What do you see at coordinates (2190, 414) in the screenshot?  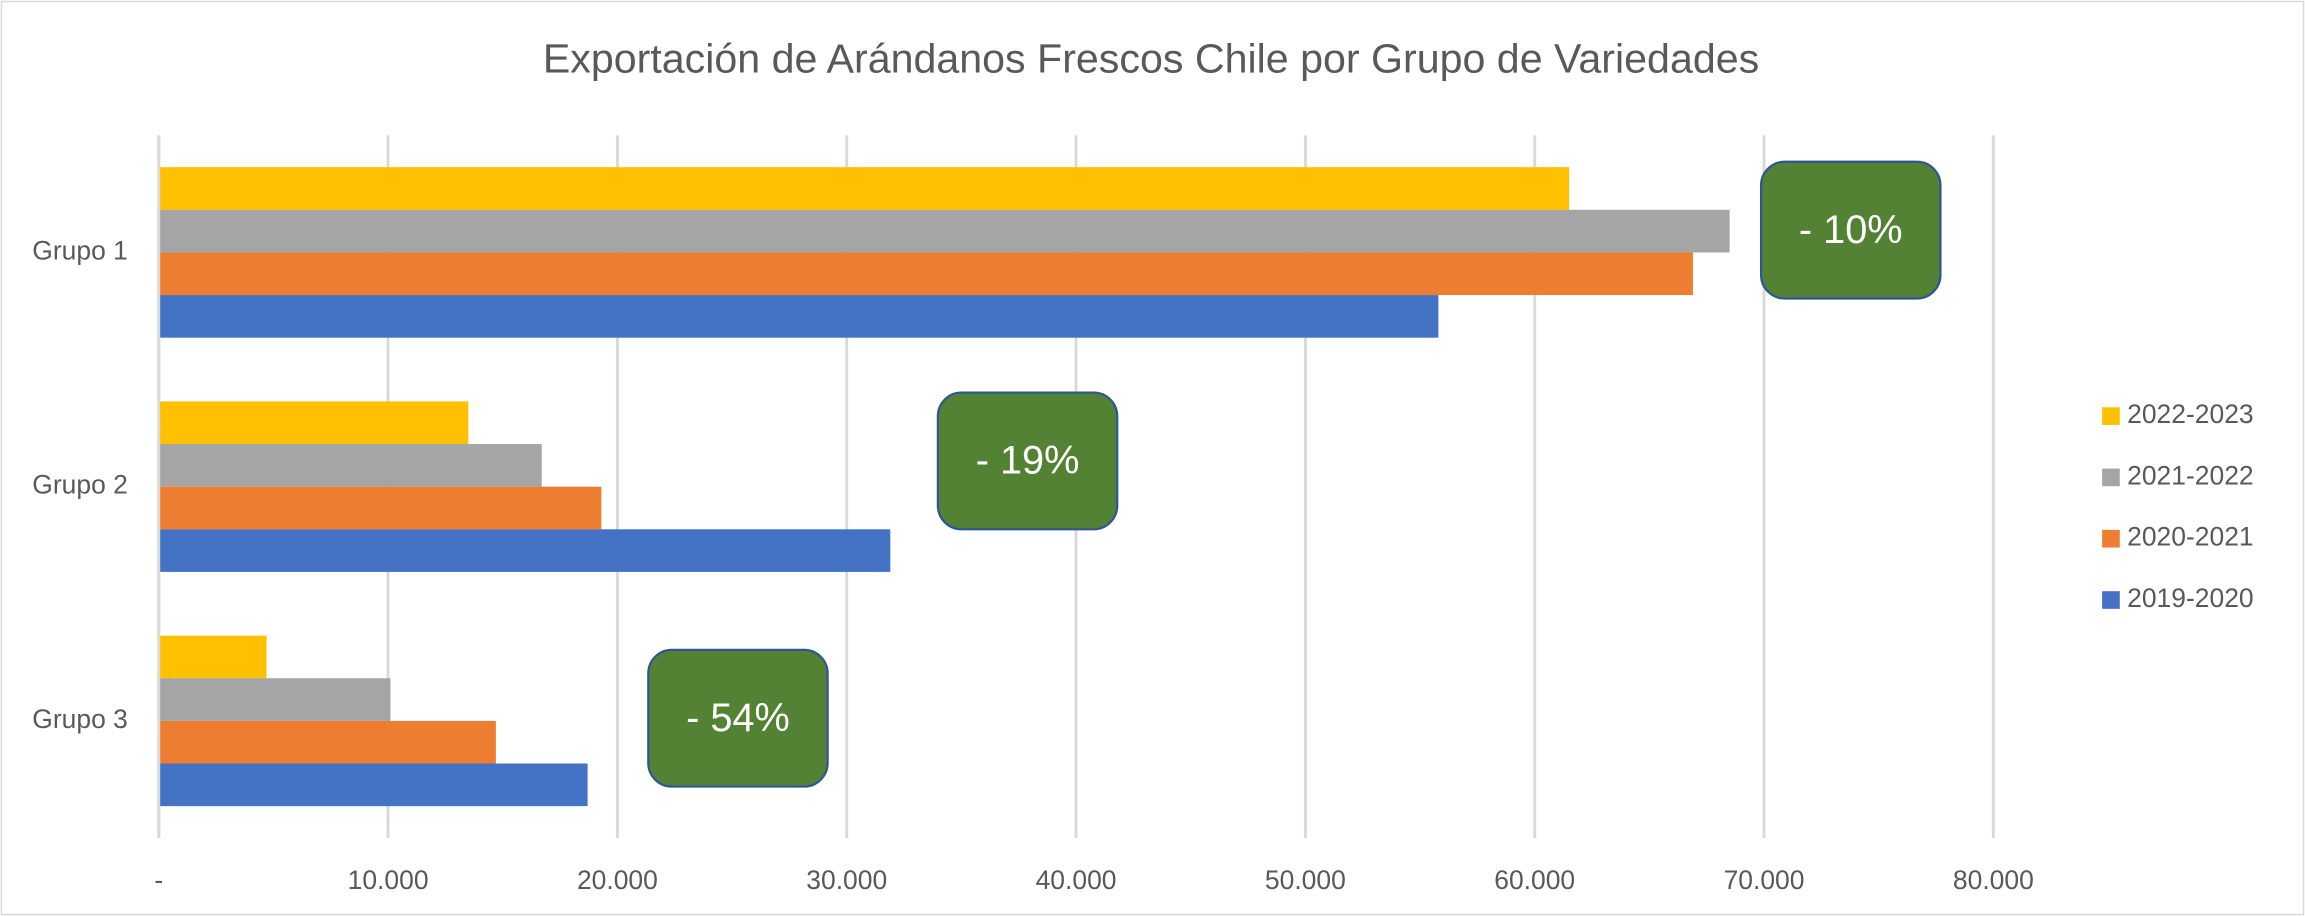 I see `legend-label: 2022-2023` at bounding box center [2190, 414].